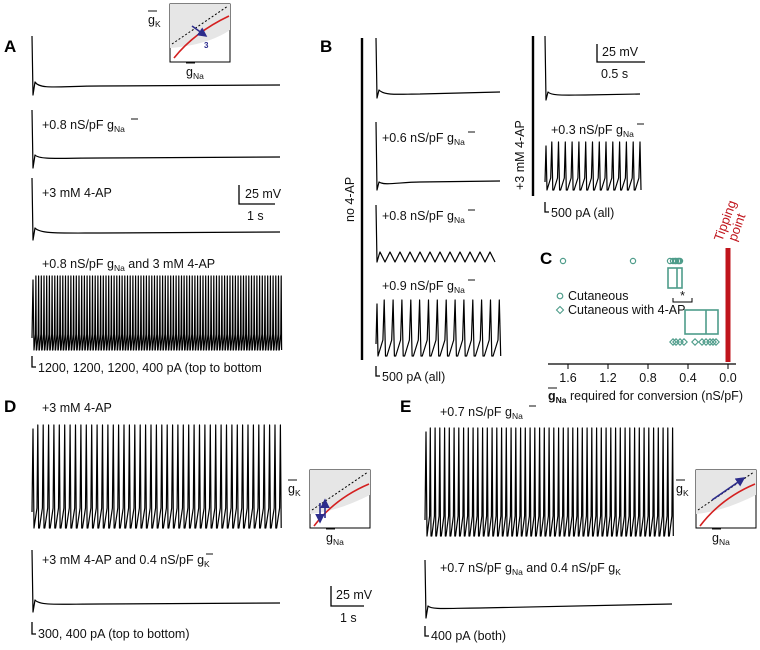  What do you see at coordinates (157, 313) in the screenshot?
I see `trace-a-spiking` at bounding box center [157, 313].